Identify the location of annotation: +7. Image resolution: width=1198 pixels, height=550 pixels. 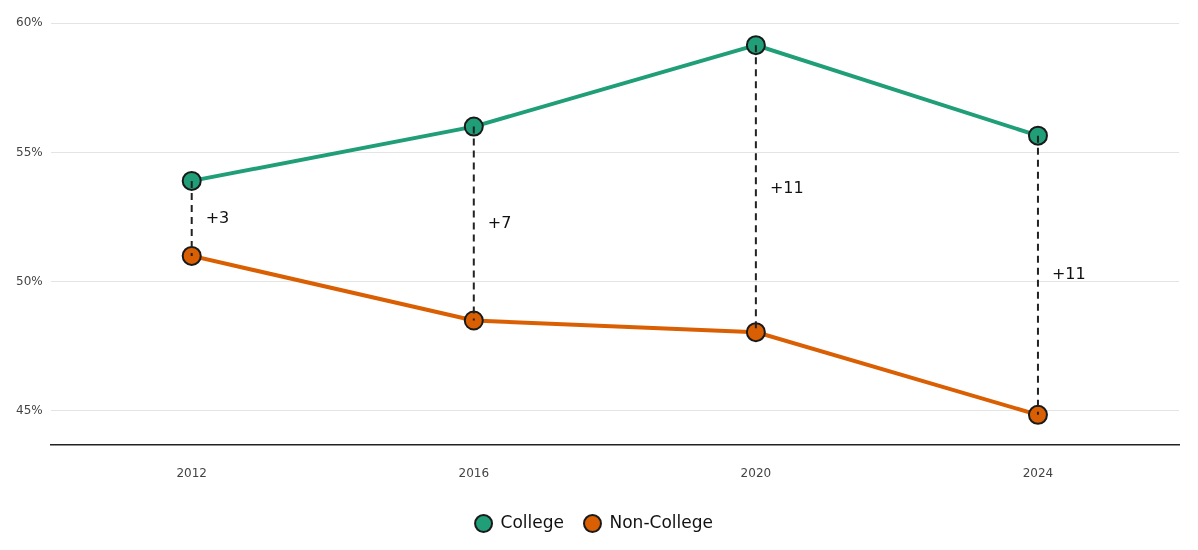
(499, 222).